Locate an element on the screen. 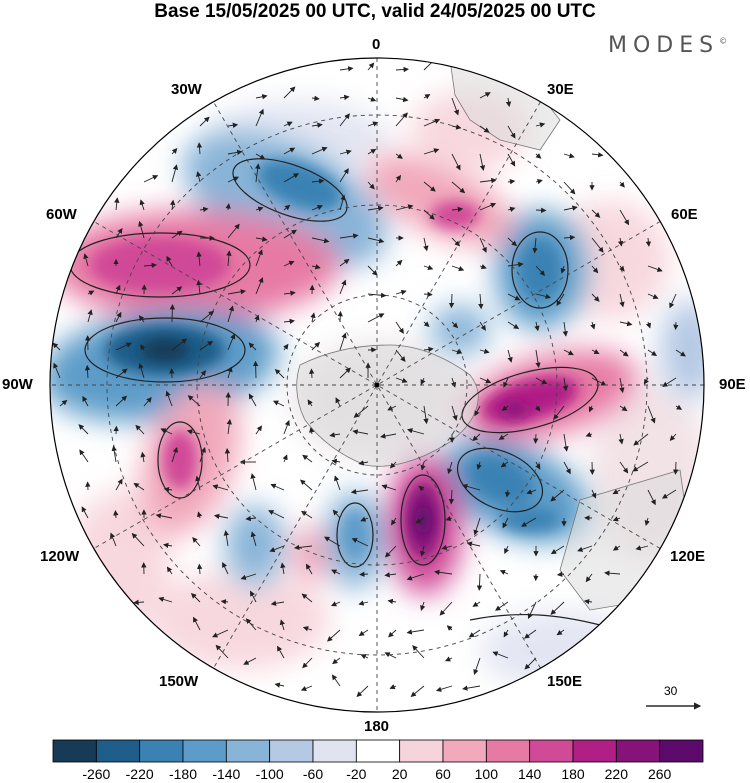 Image resolution: width=750 pixels, height=783 pixels. lon-label-90e: 90E is located at coordinates (732, 384).